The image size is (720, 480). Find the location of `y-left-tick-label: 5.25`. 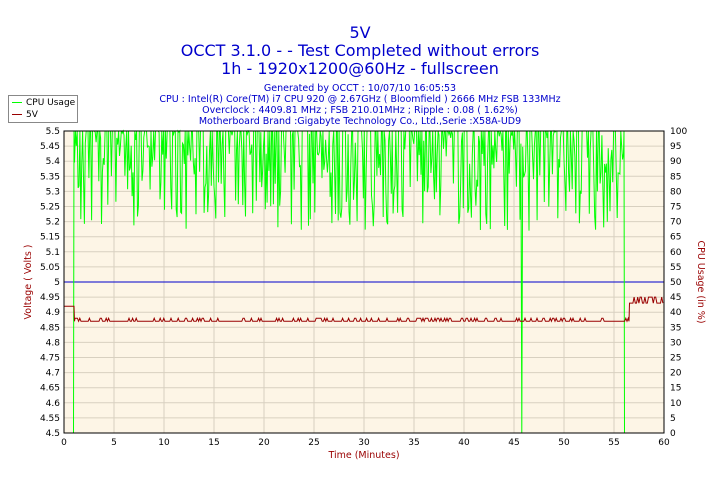

y-left-tick-label: 5.25 is located at coordinates (50, 208).